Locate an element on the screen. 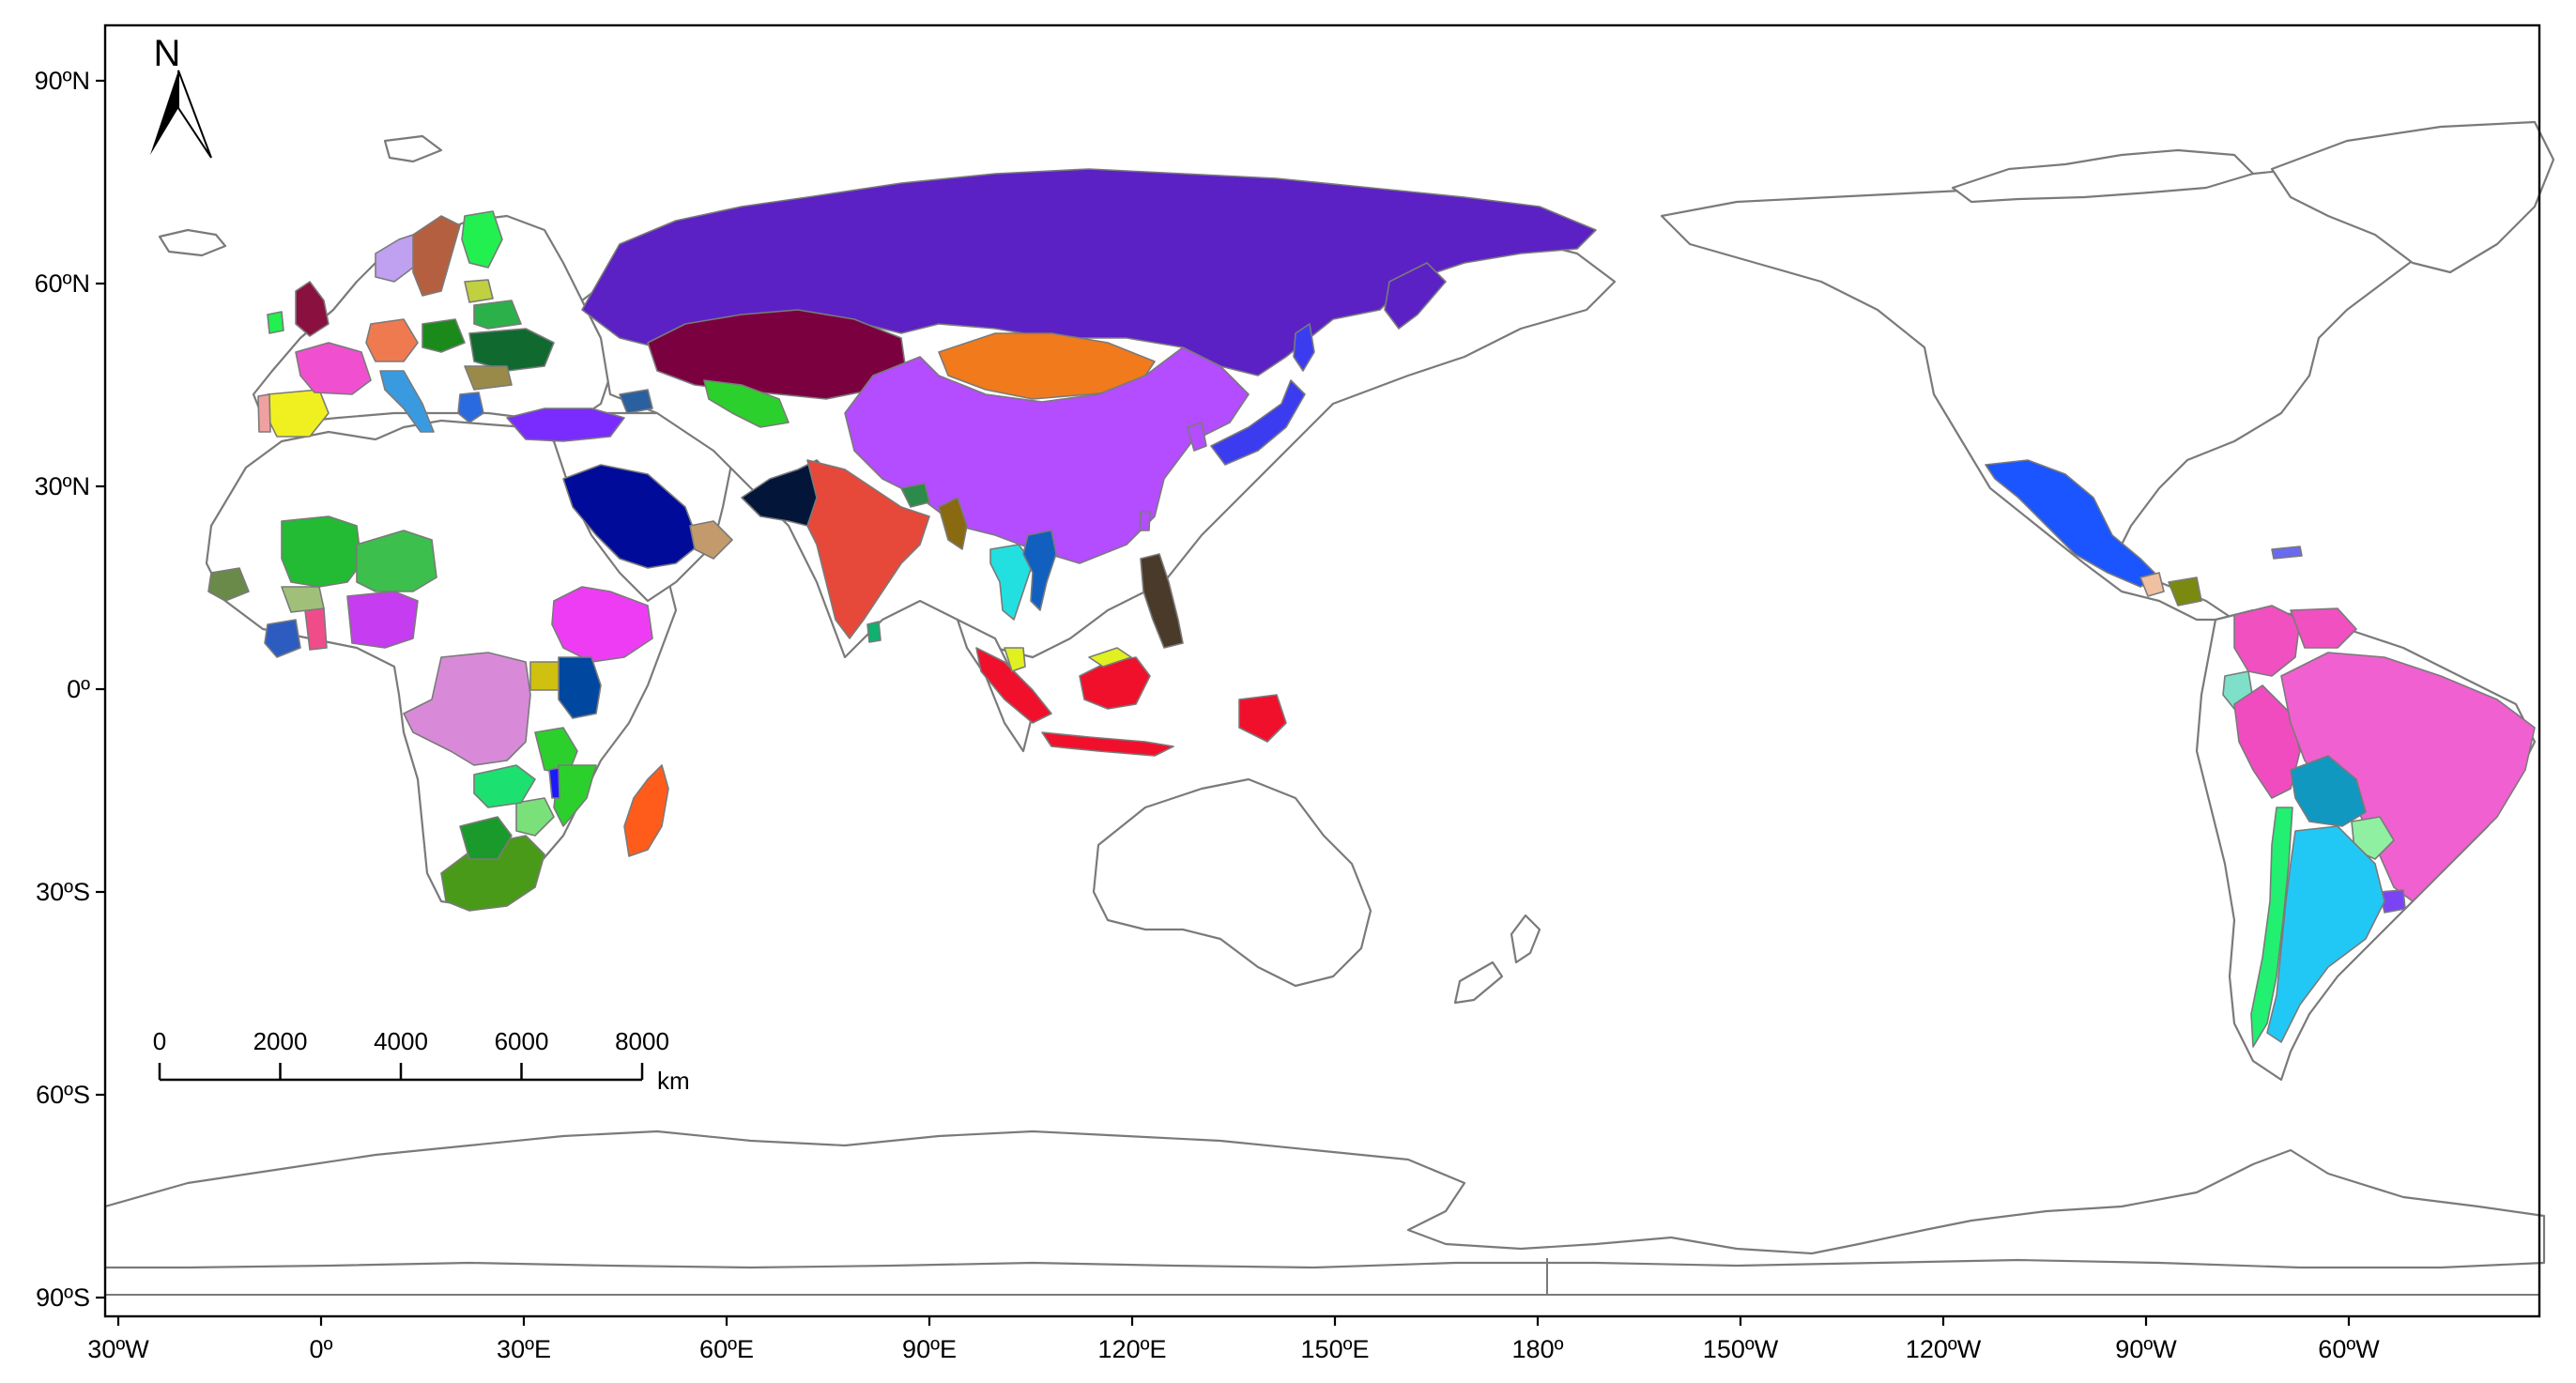 Image resolution: width=2576 pixels, height=1383 pixels. latitude-axis: 90ºN 60ºN 30ºN 0º 30ºS 60ºS 90ºS is located at coordinates (70, 689).